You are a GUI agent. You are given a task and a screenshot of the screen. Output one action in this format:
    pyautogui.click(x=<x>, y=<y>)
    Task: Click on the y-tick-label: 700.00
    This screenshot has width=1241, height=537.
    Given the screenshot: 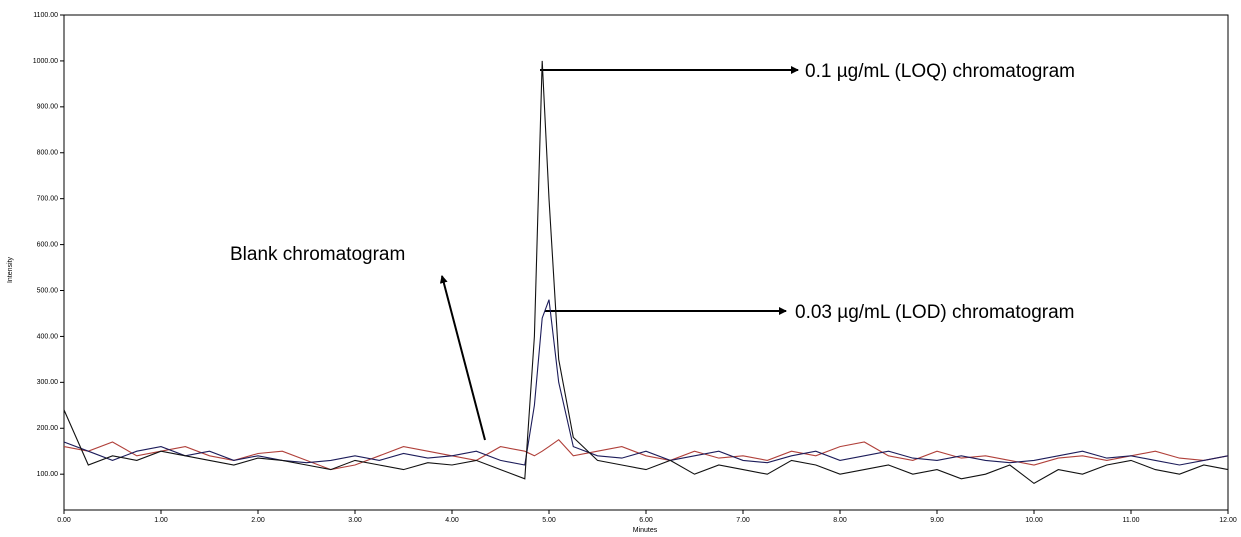 What is the action you would take?
    pyautogui.click(x=48, y=199)
    